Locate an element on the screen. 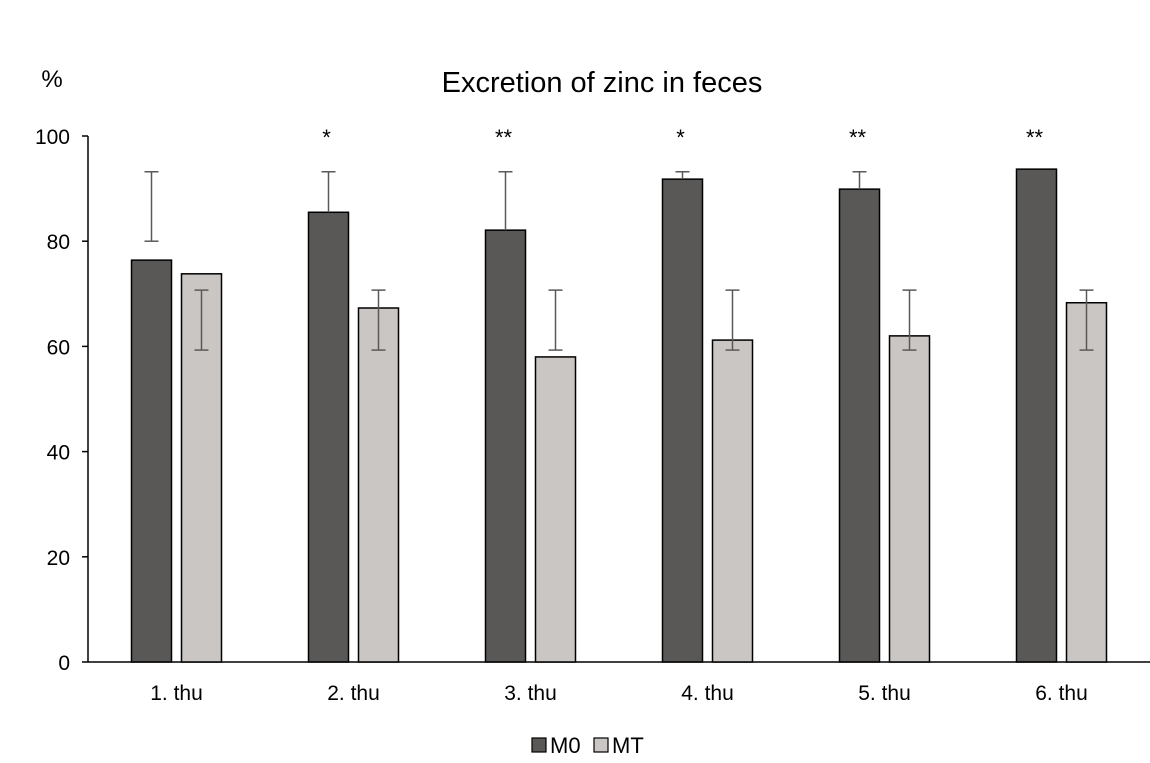 This screenshot has width=1150, height=763. x-tick-label: 6. thu is located at coordinates (1061, 693).